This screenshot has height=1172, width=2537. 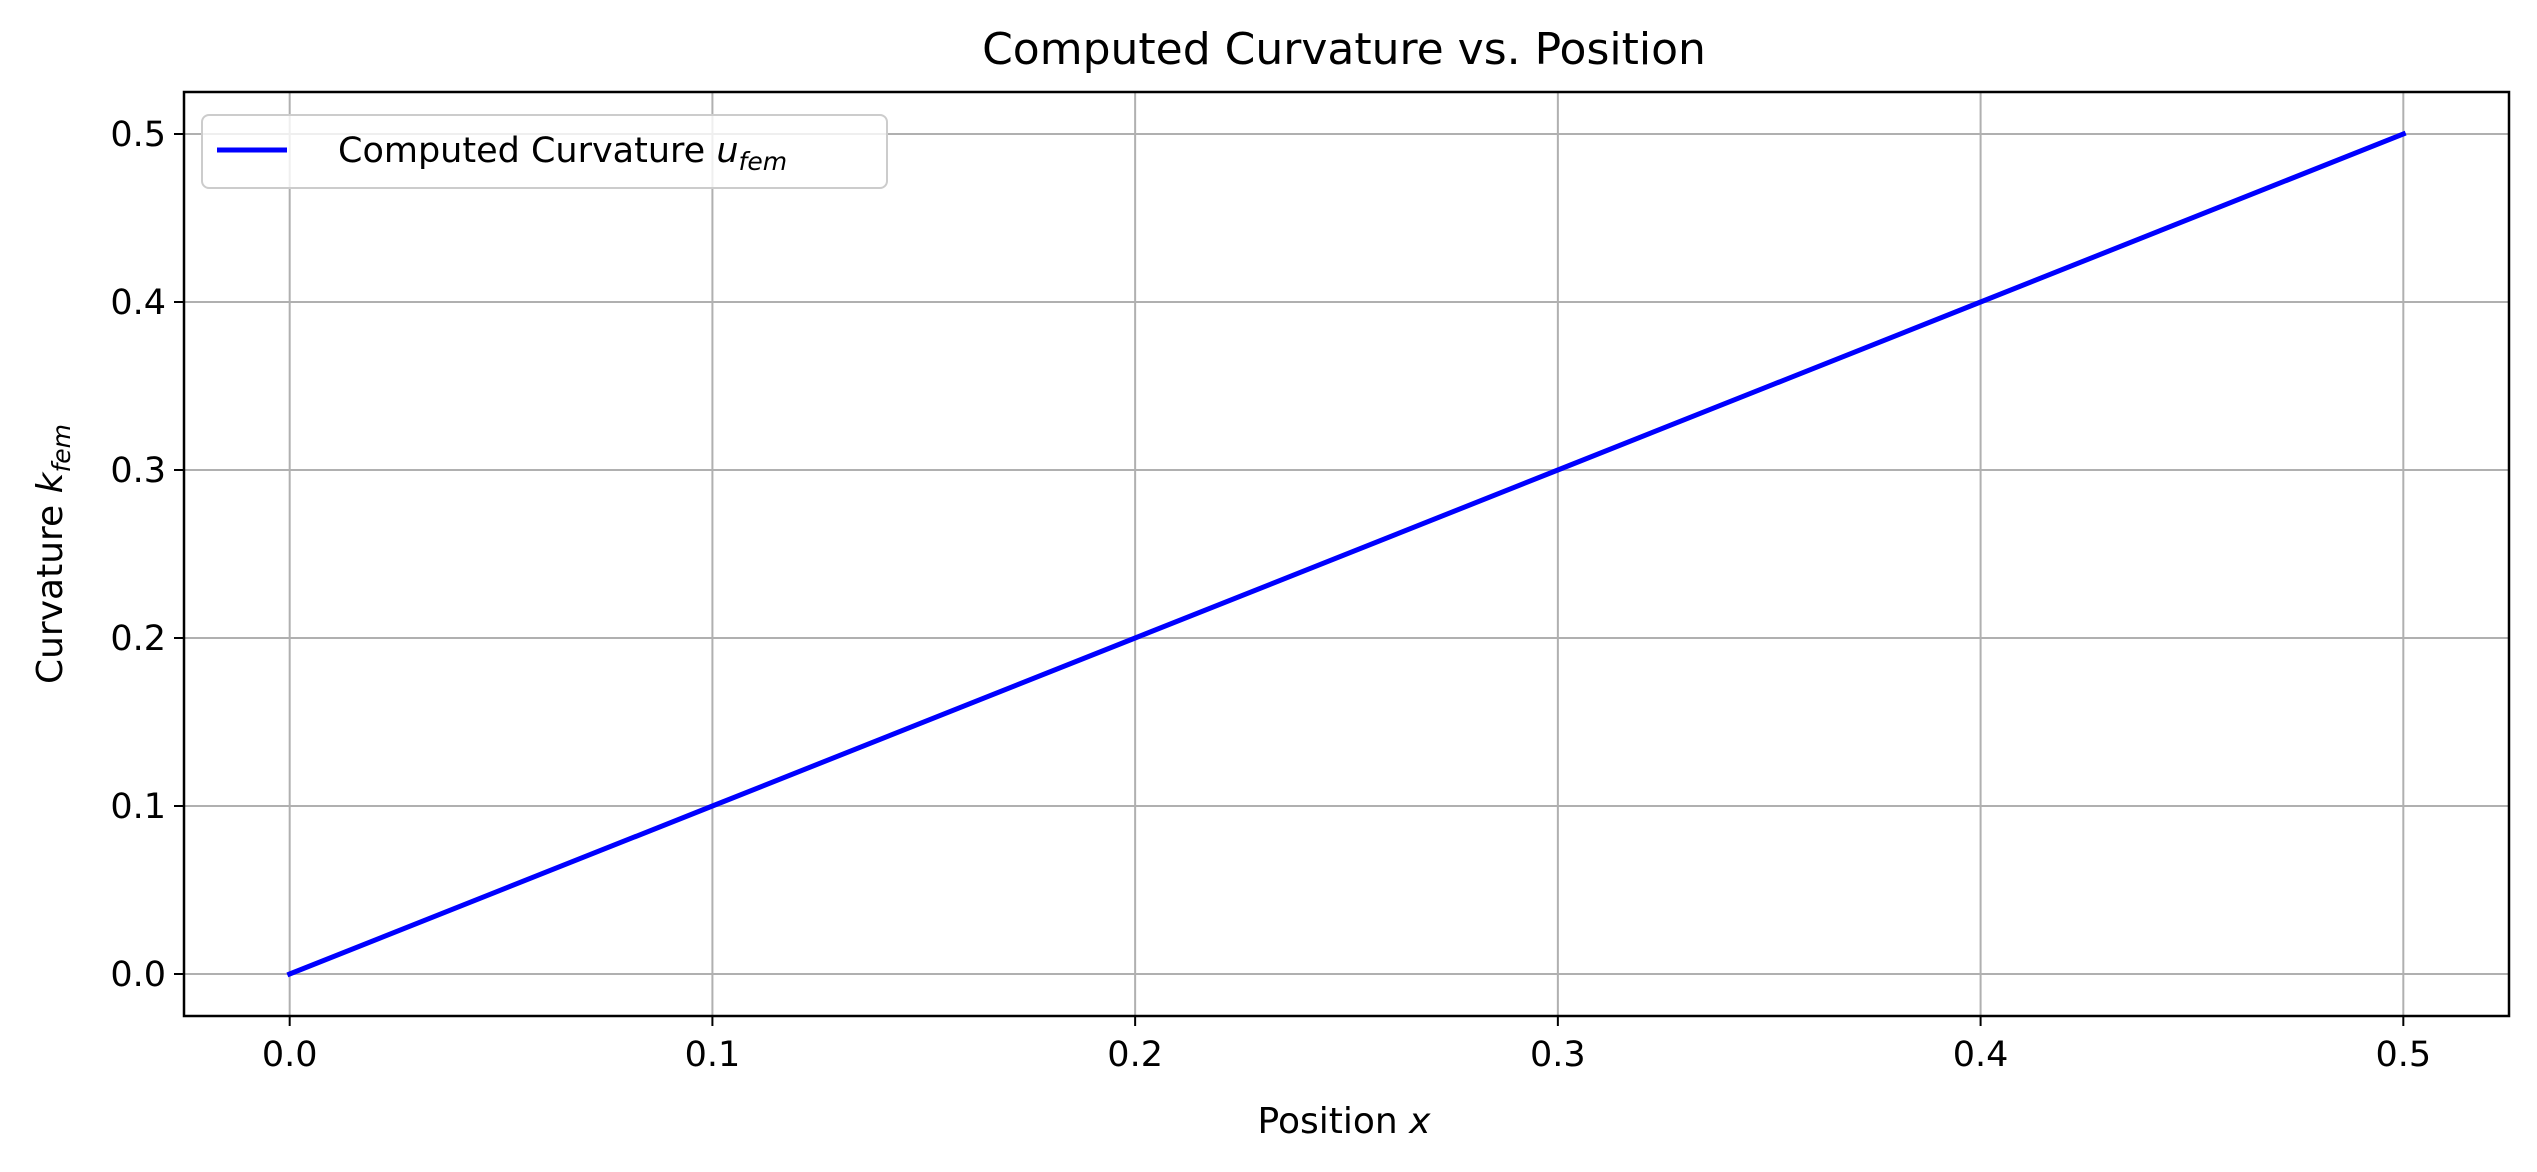 What do you see at coordinates (138, 303) in the screenshot?
I see `y-tick-label: 0.4` at bounding box center [138, 303].